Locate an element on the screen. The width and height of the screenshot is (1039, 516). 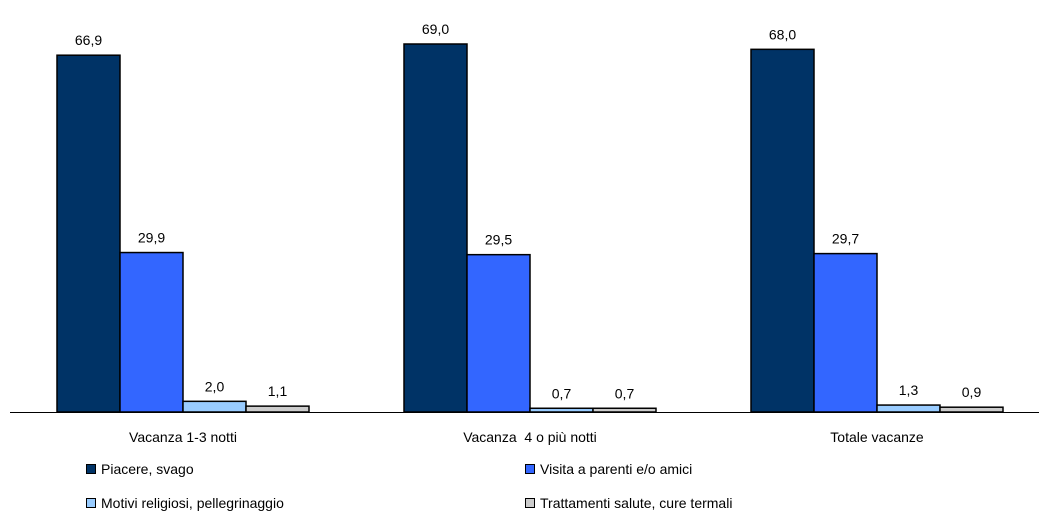
legend-item-4: Trattamenti salute, cure termali is located at coordinates (628, 503).